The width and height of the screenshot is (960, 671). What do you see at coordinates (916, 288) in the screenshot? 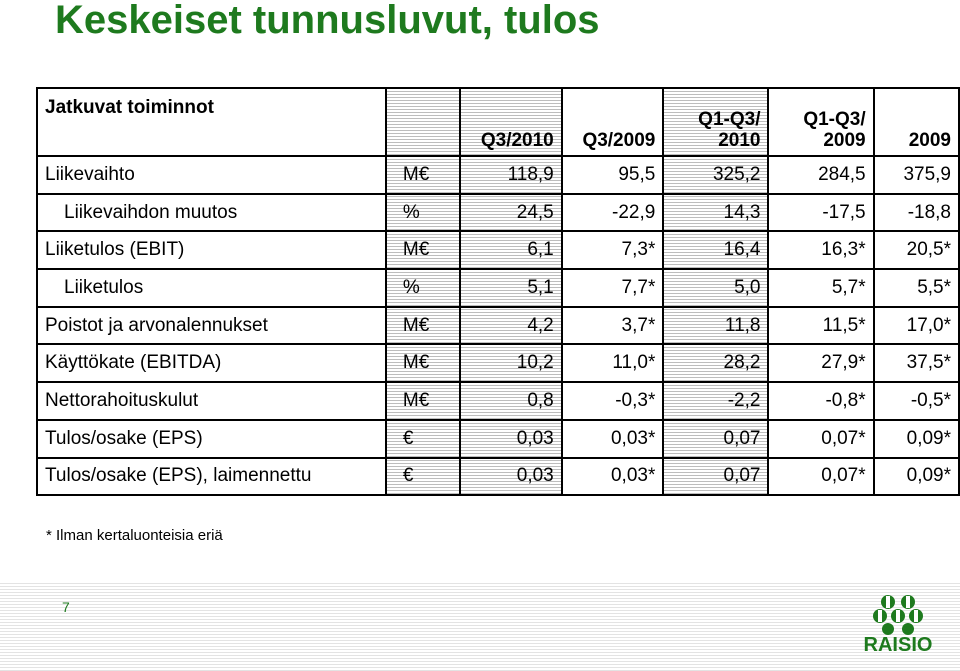
I see `row-value: 5,5*` at bounding box center [916, 288].